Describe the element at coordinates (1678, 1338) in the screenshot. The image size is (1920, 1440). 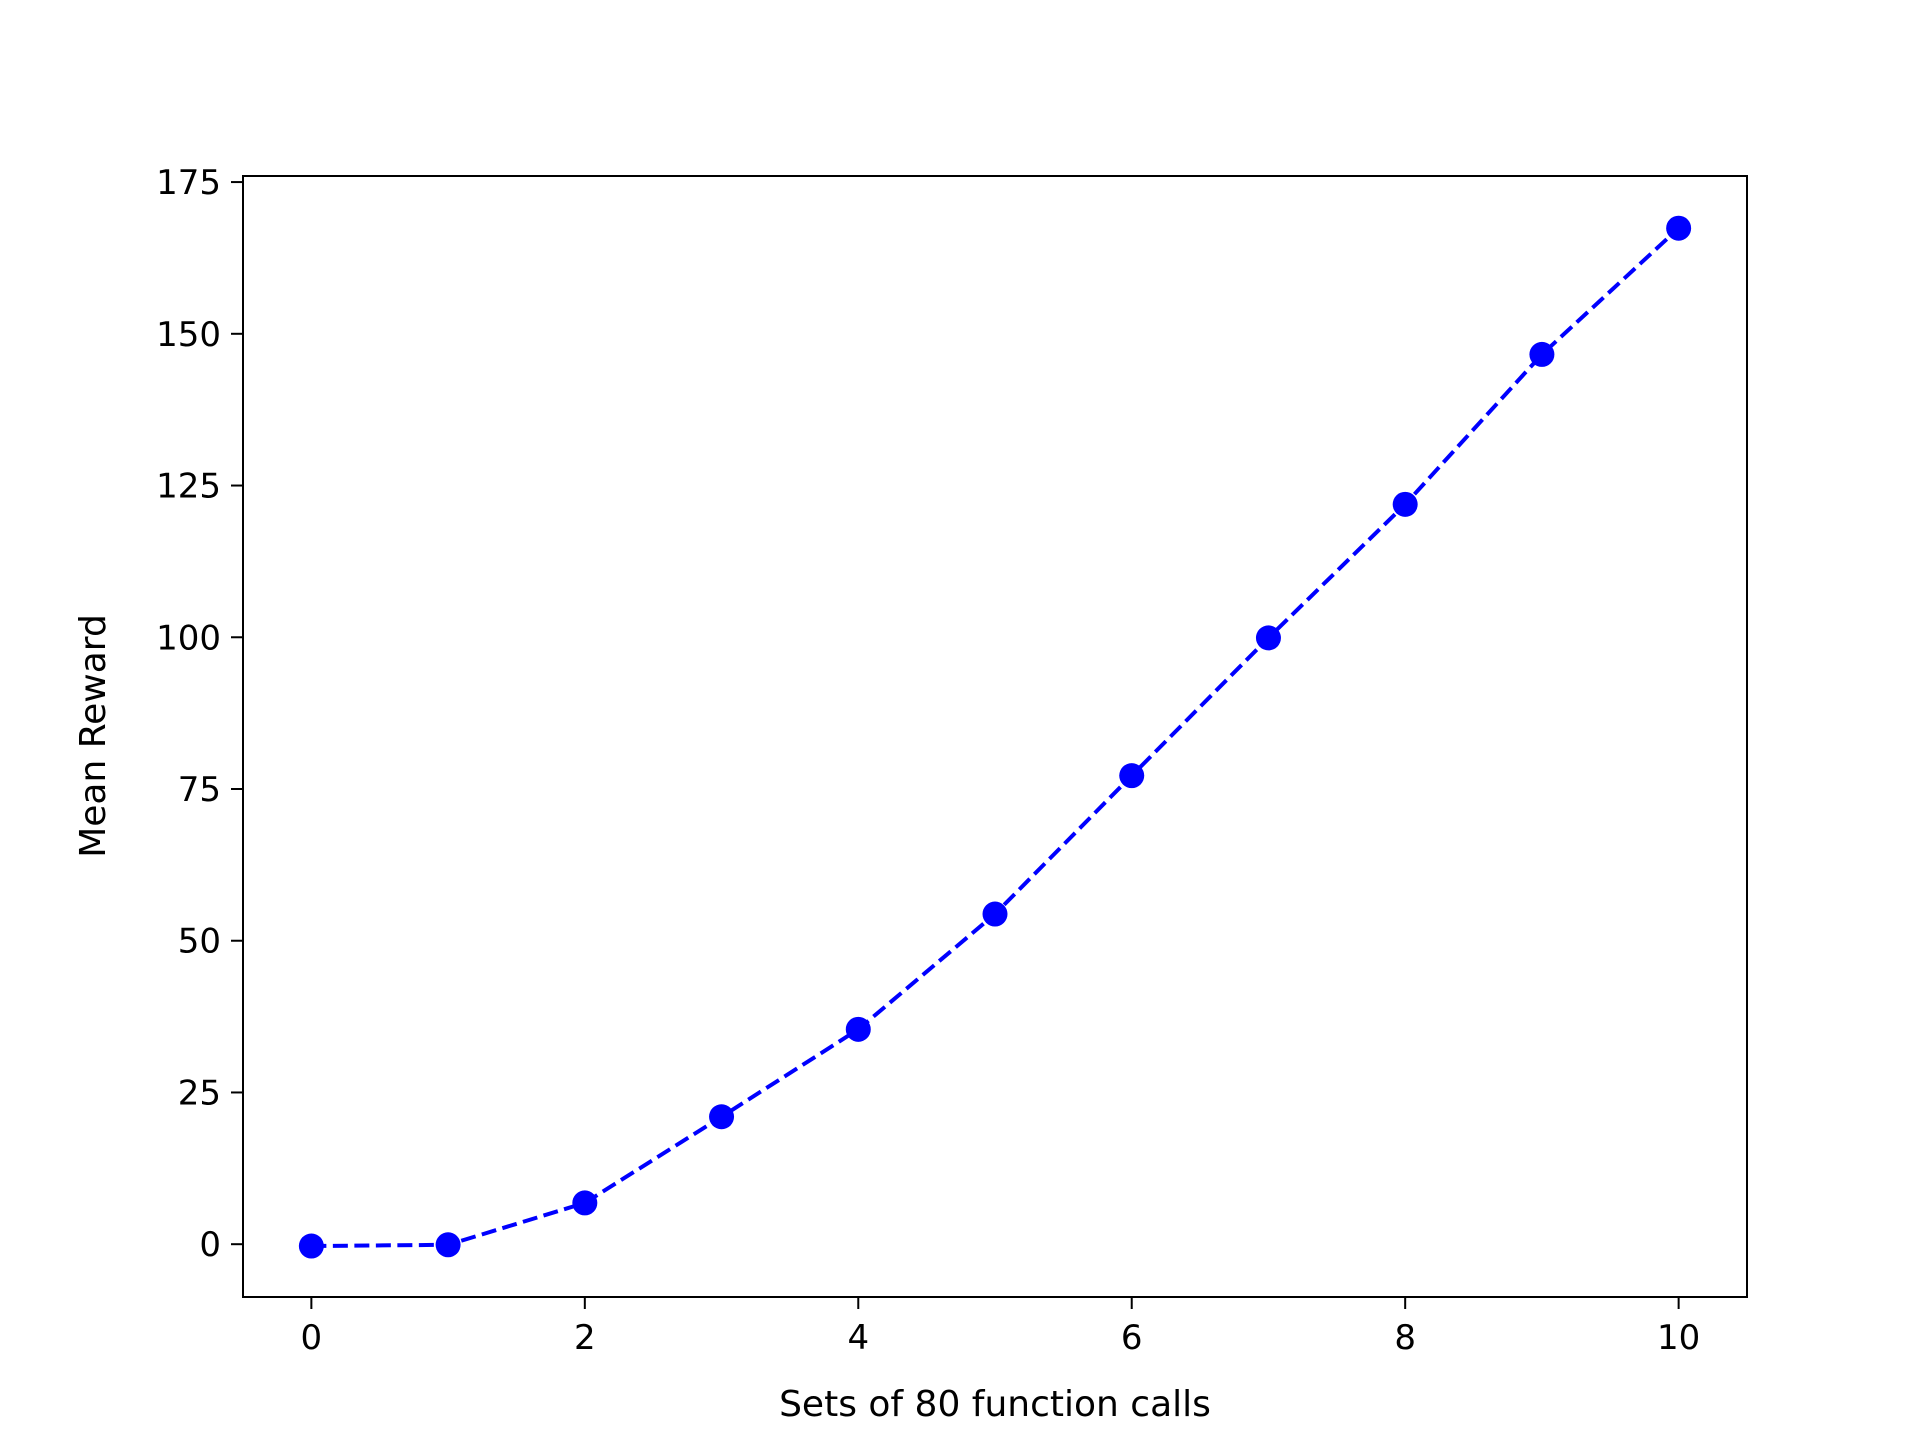
I see `x-tick-label: 10` at that location.